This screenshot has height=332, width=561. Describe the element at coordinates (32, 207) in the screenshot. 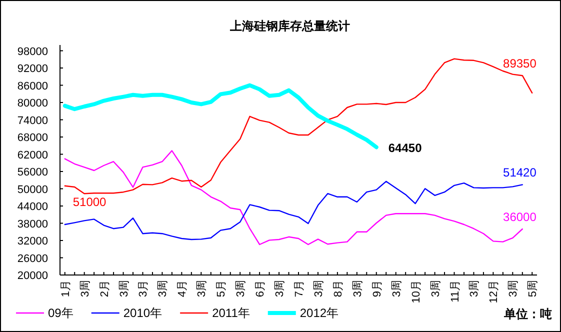

I see `y-tick-label: 44000` at that location.